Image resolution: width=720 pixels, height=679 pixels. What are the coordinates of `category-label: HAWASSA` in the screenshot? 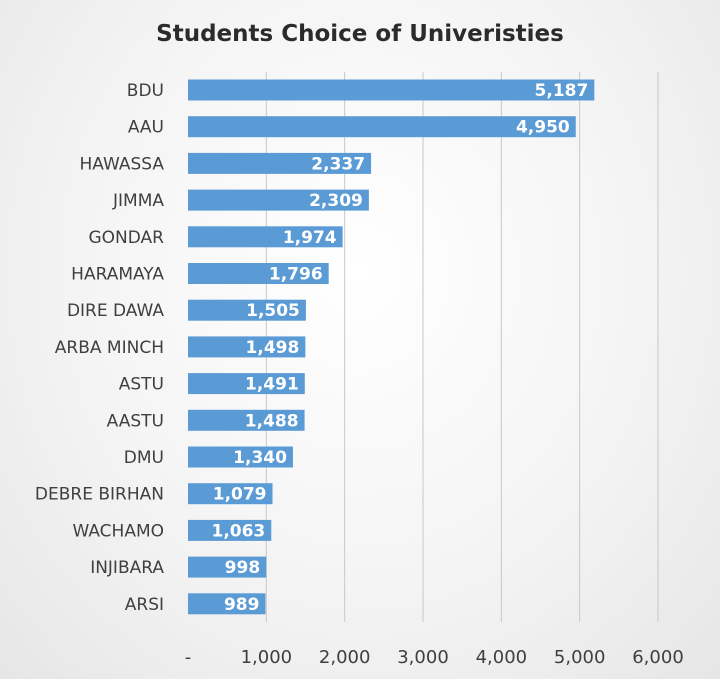 It's located at (121, 164).